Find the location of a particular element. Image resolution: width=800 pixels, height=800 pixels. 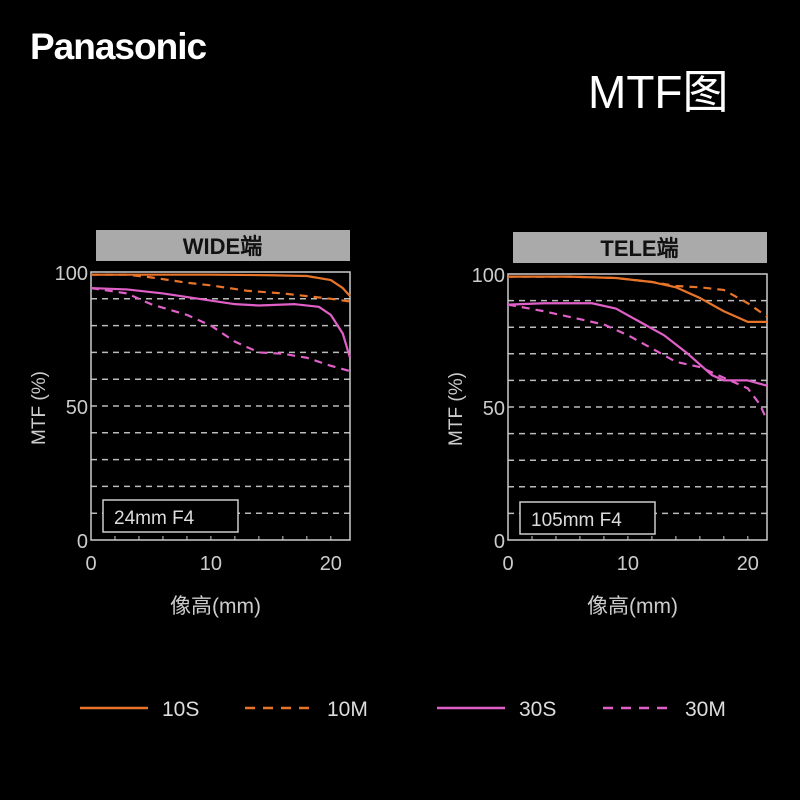

legend-label: 30S is located at coordinates (537, 709).